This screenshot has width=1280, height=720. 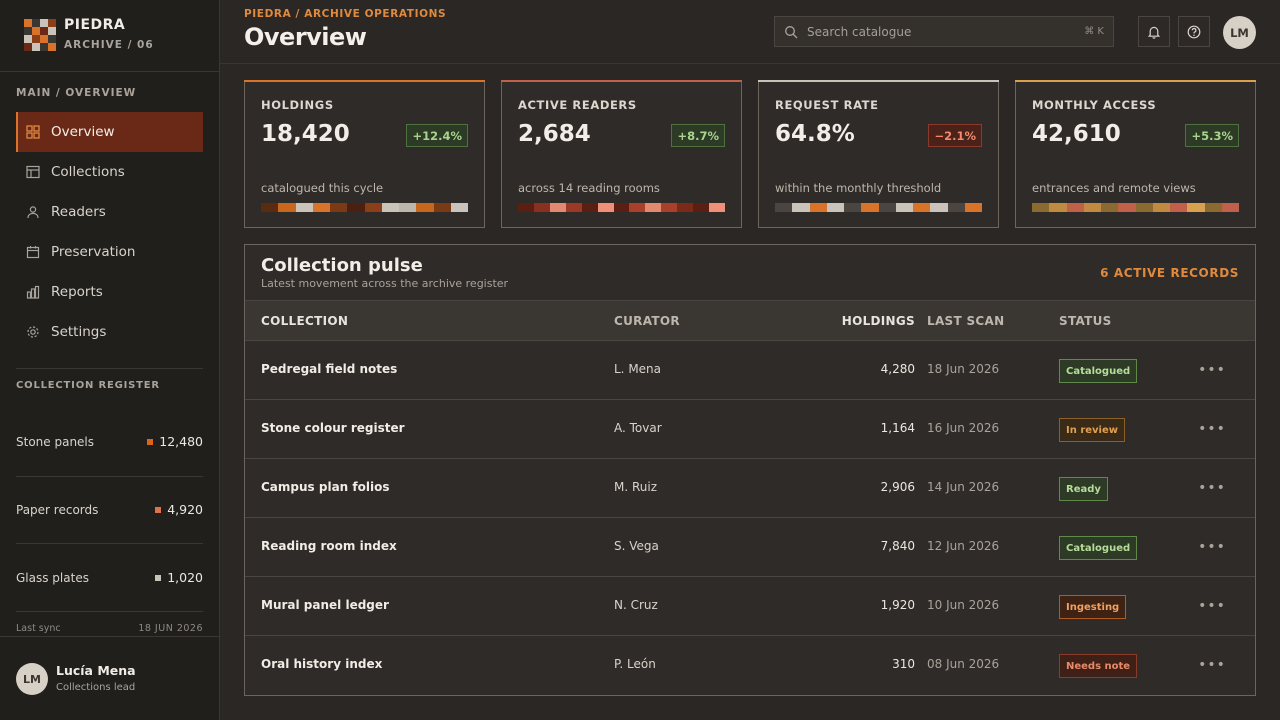 I want to click on notifications-button, so click(x=1154, y=31).